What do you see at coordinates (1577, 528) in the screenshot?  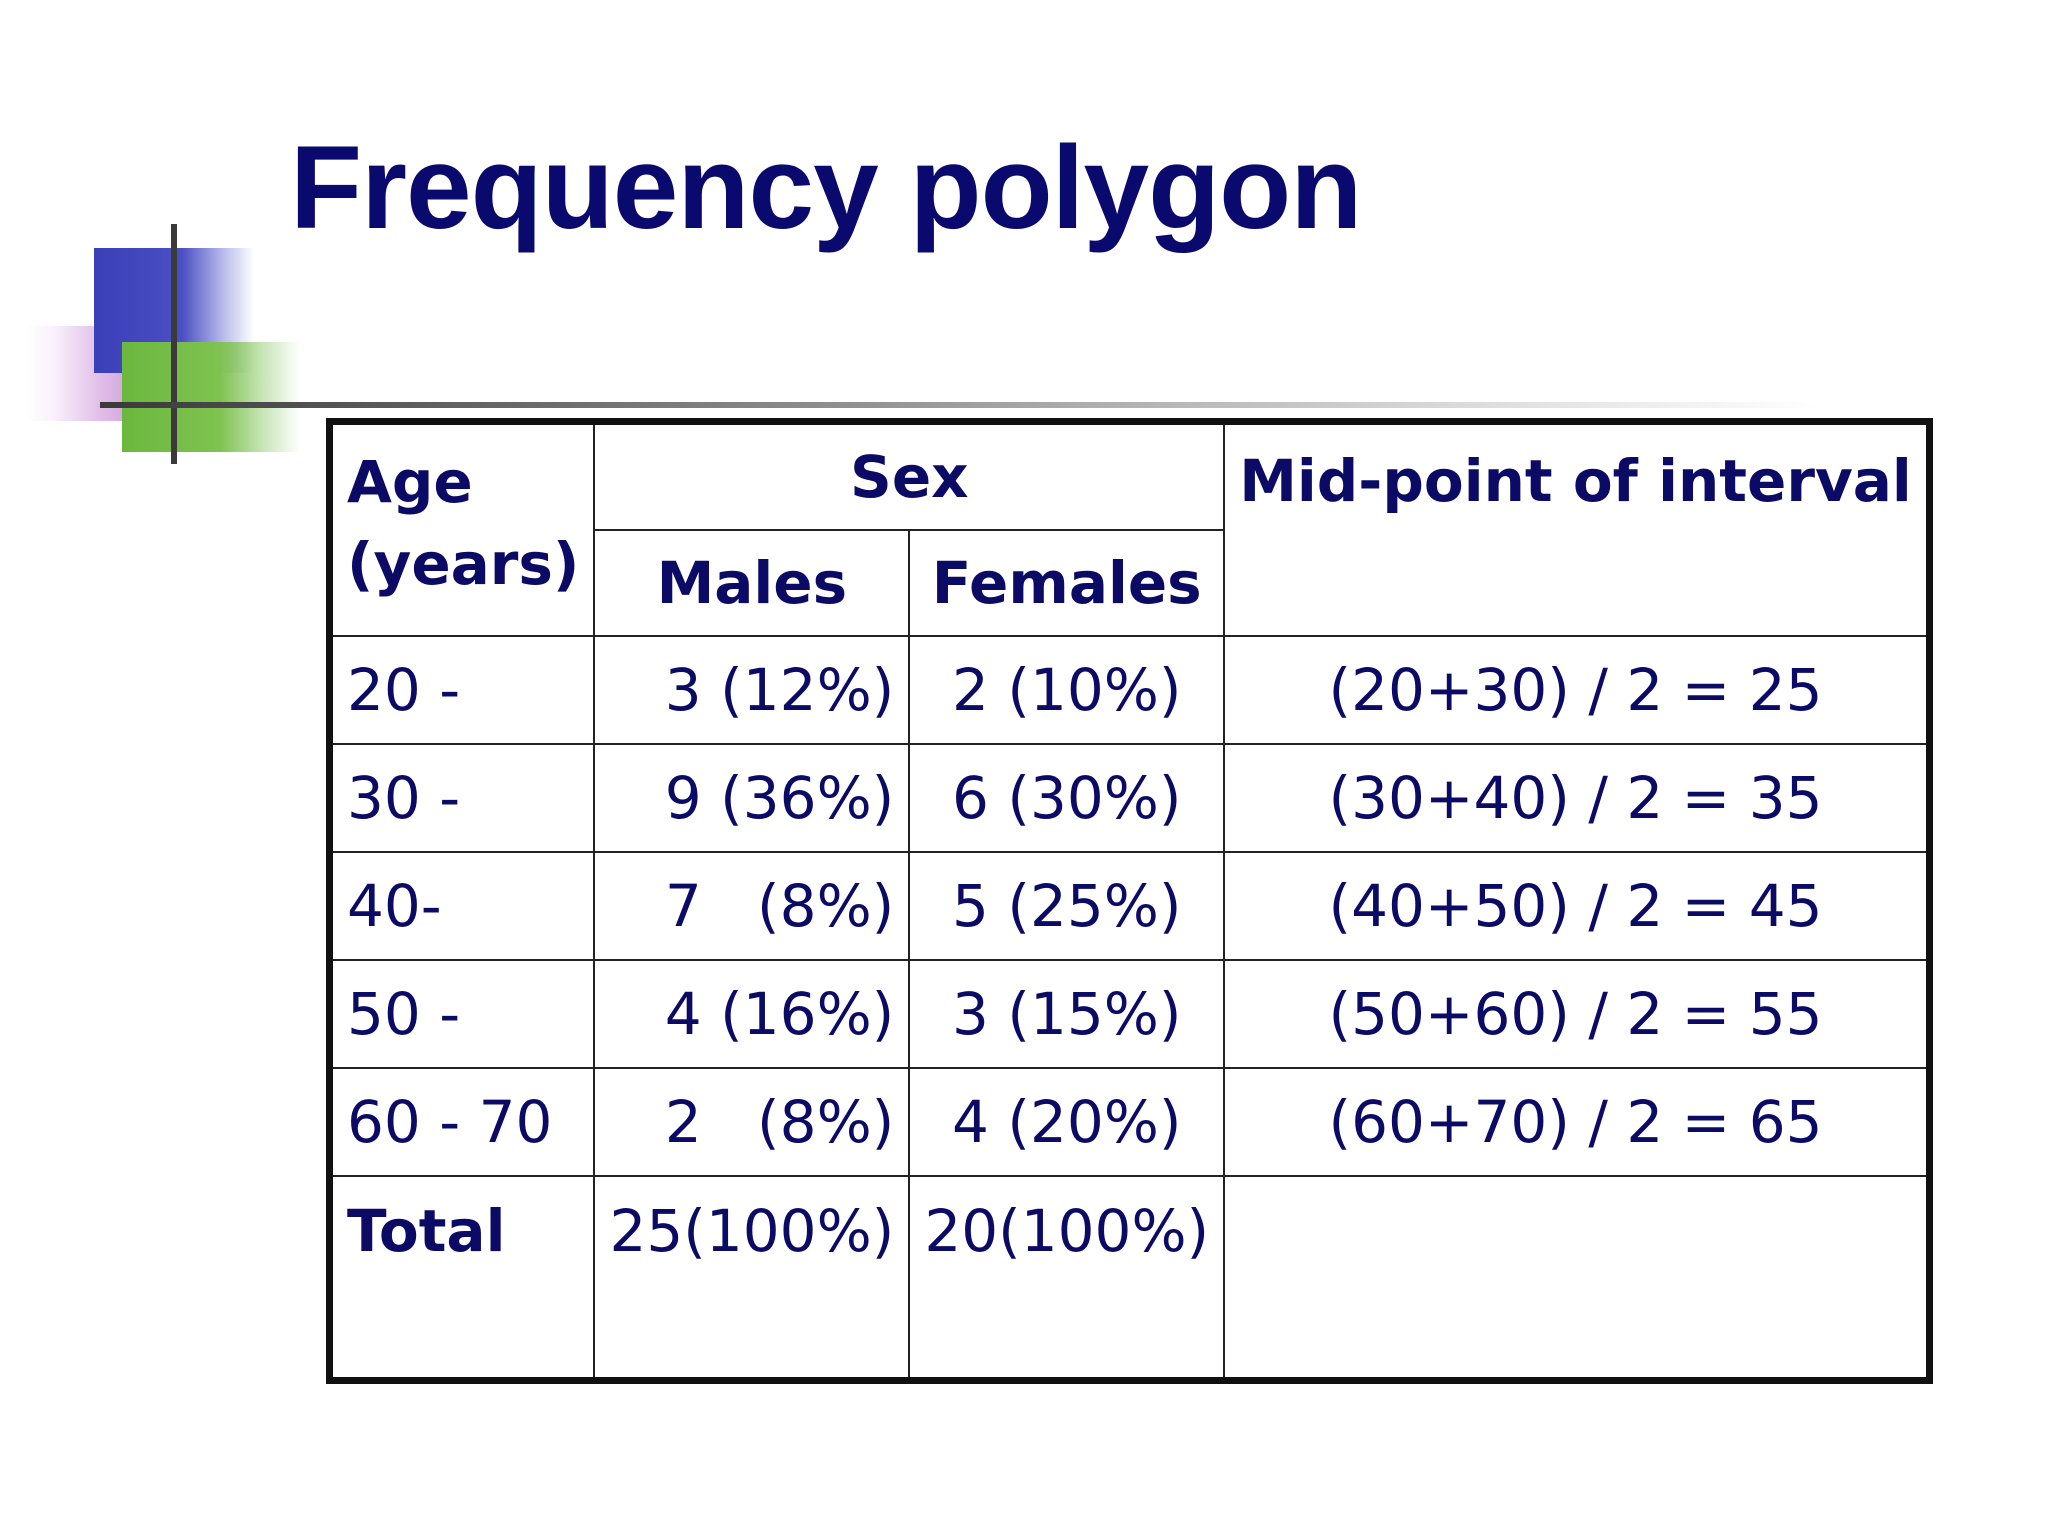 I see `header-midpoint: Mid-point of interval` at bounding box center [1577, 528].